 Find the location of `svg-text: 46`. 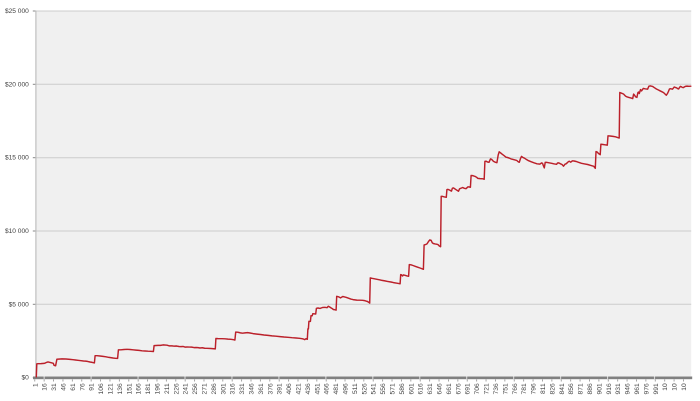

svg-text: 46 is located at coordinates (63, 387).